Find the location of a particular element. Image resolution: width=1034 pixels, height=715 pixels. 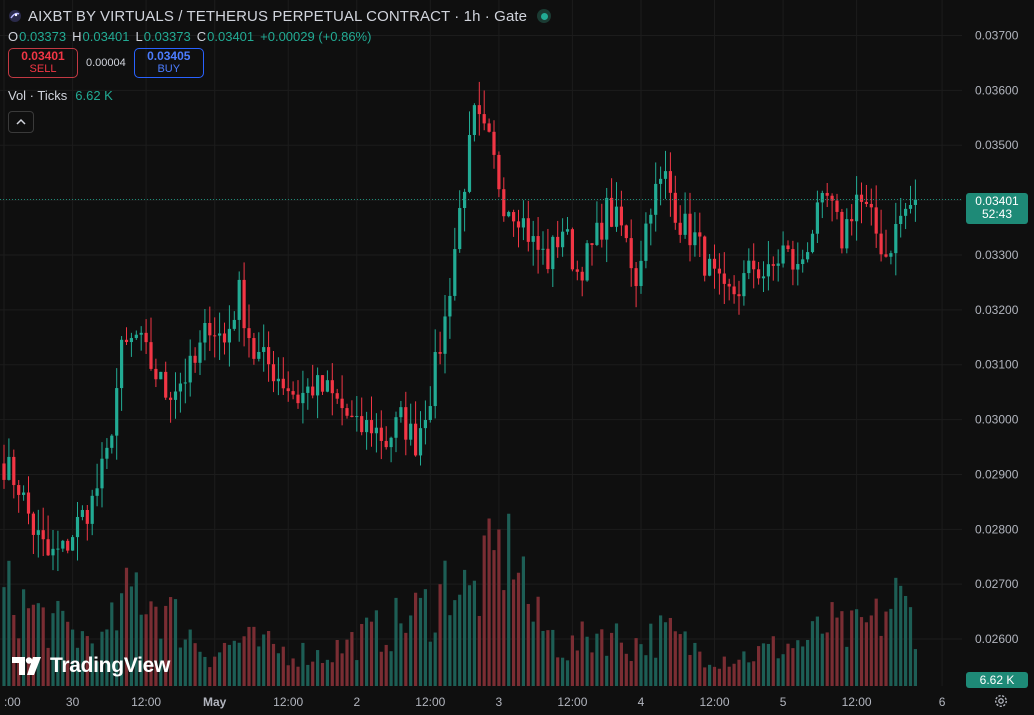

x-tick-label: 12:00 is located at coordinates (572, 702).